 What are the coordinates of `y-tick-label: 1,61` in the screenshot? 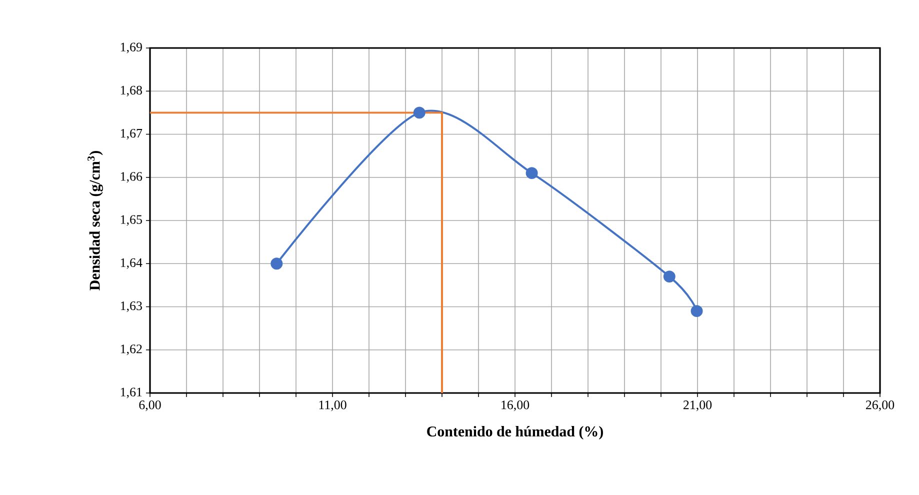 It's located at (131, 393).